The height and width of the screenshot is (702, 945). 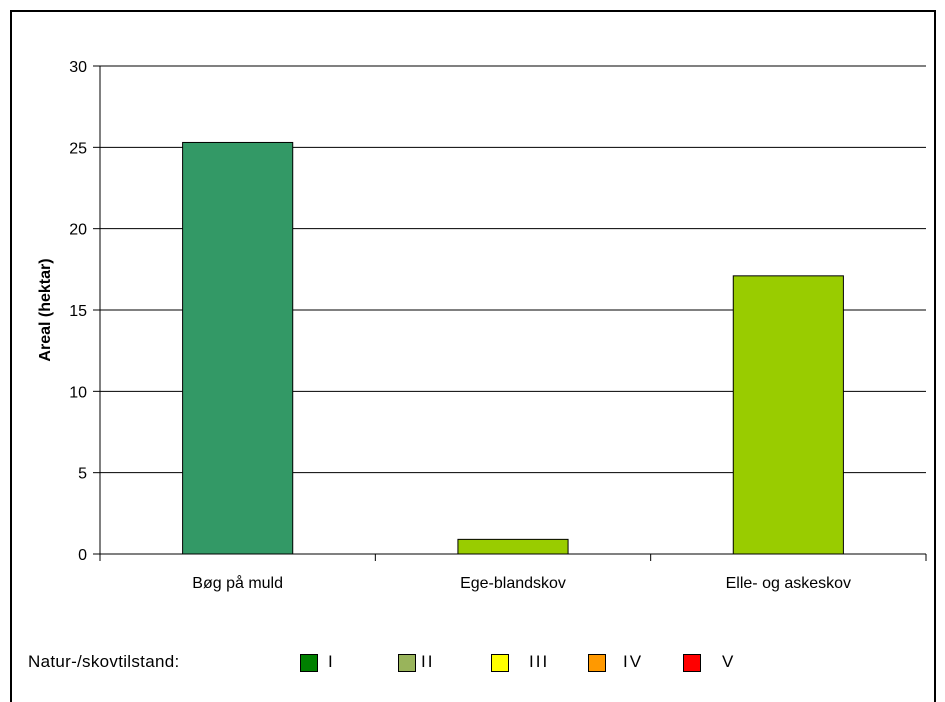 What do you see at coordinates (539, 661) in the screenshot?
I see `legend-label-iii: III` at bounding box center [539, 661].